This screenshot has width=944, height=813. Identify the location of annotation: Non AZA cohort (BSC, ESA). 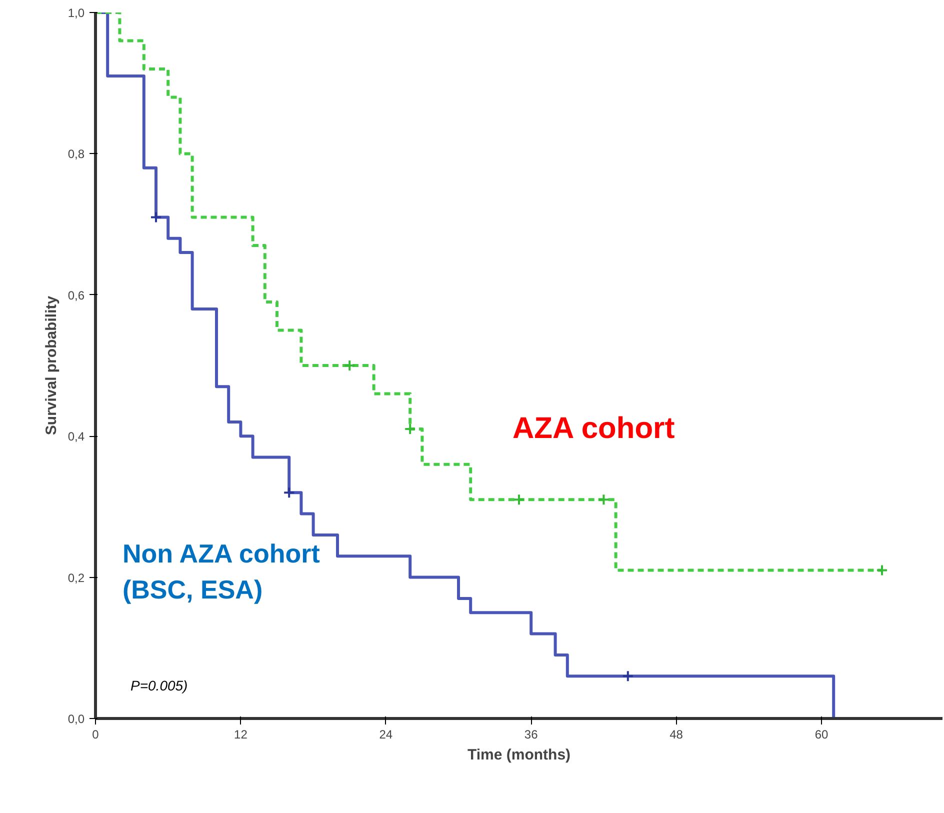
(221, 571).